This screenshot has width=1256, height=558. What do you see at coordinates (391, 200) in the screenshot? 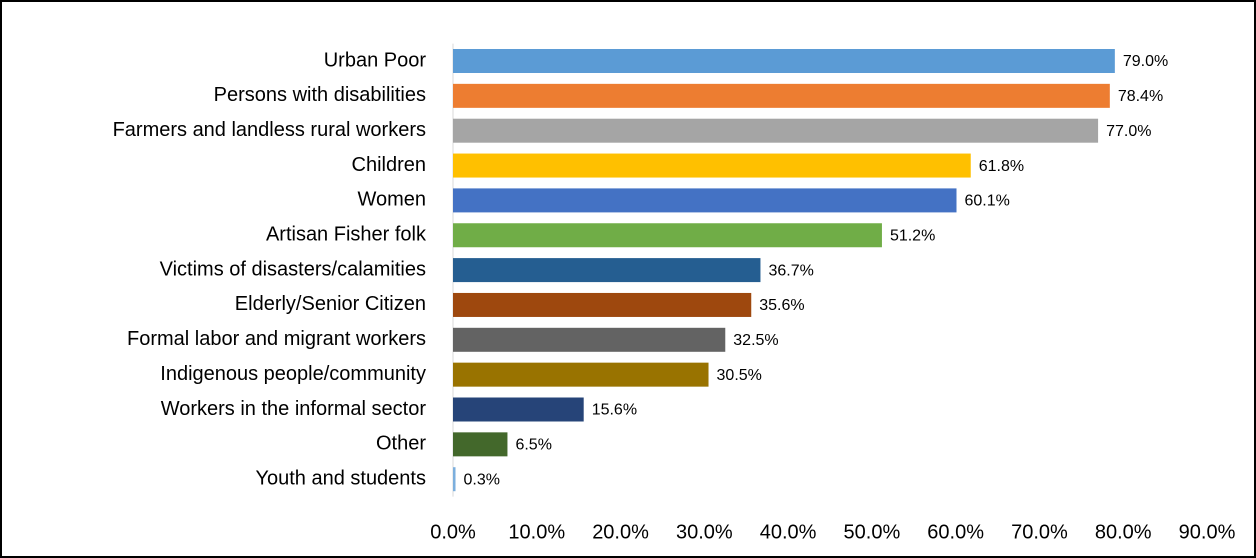
I see `y-tick-label: Women` at bounding box center [391, 200].